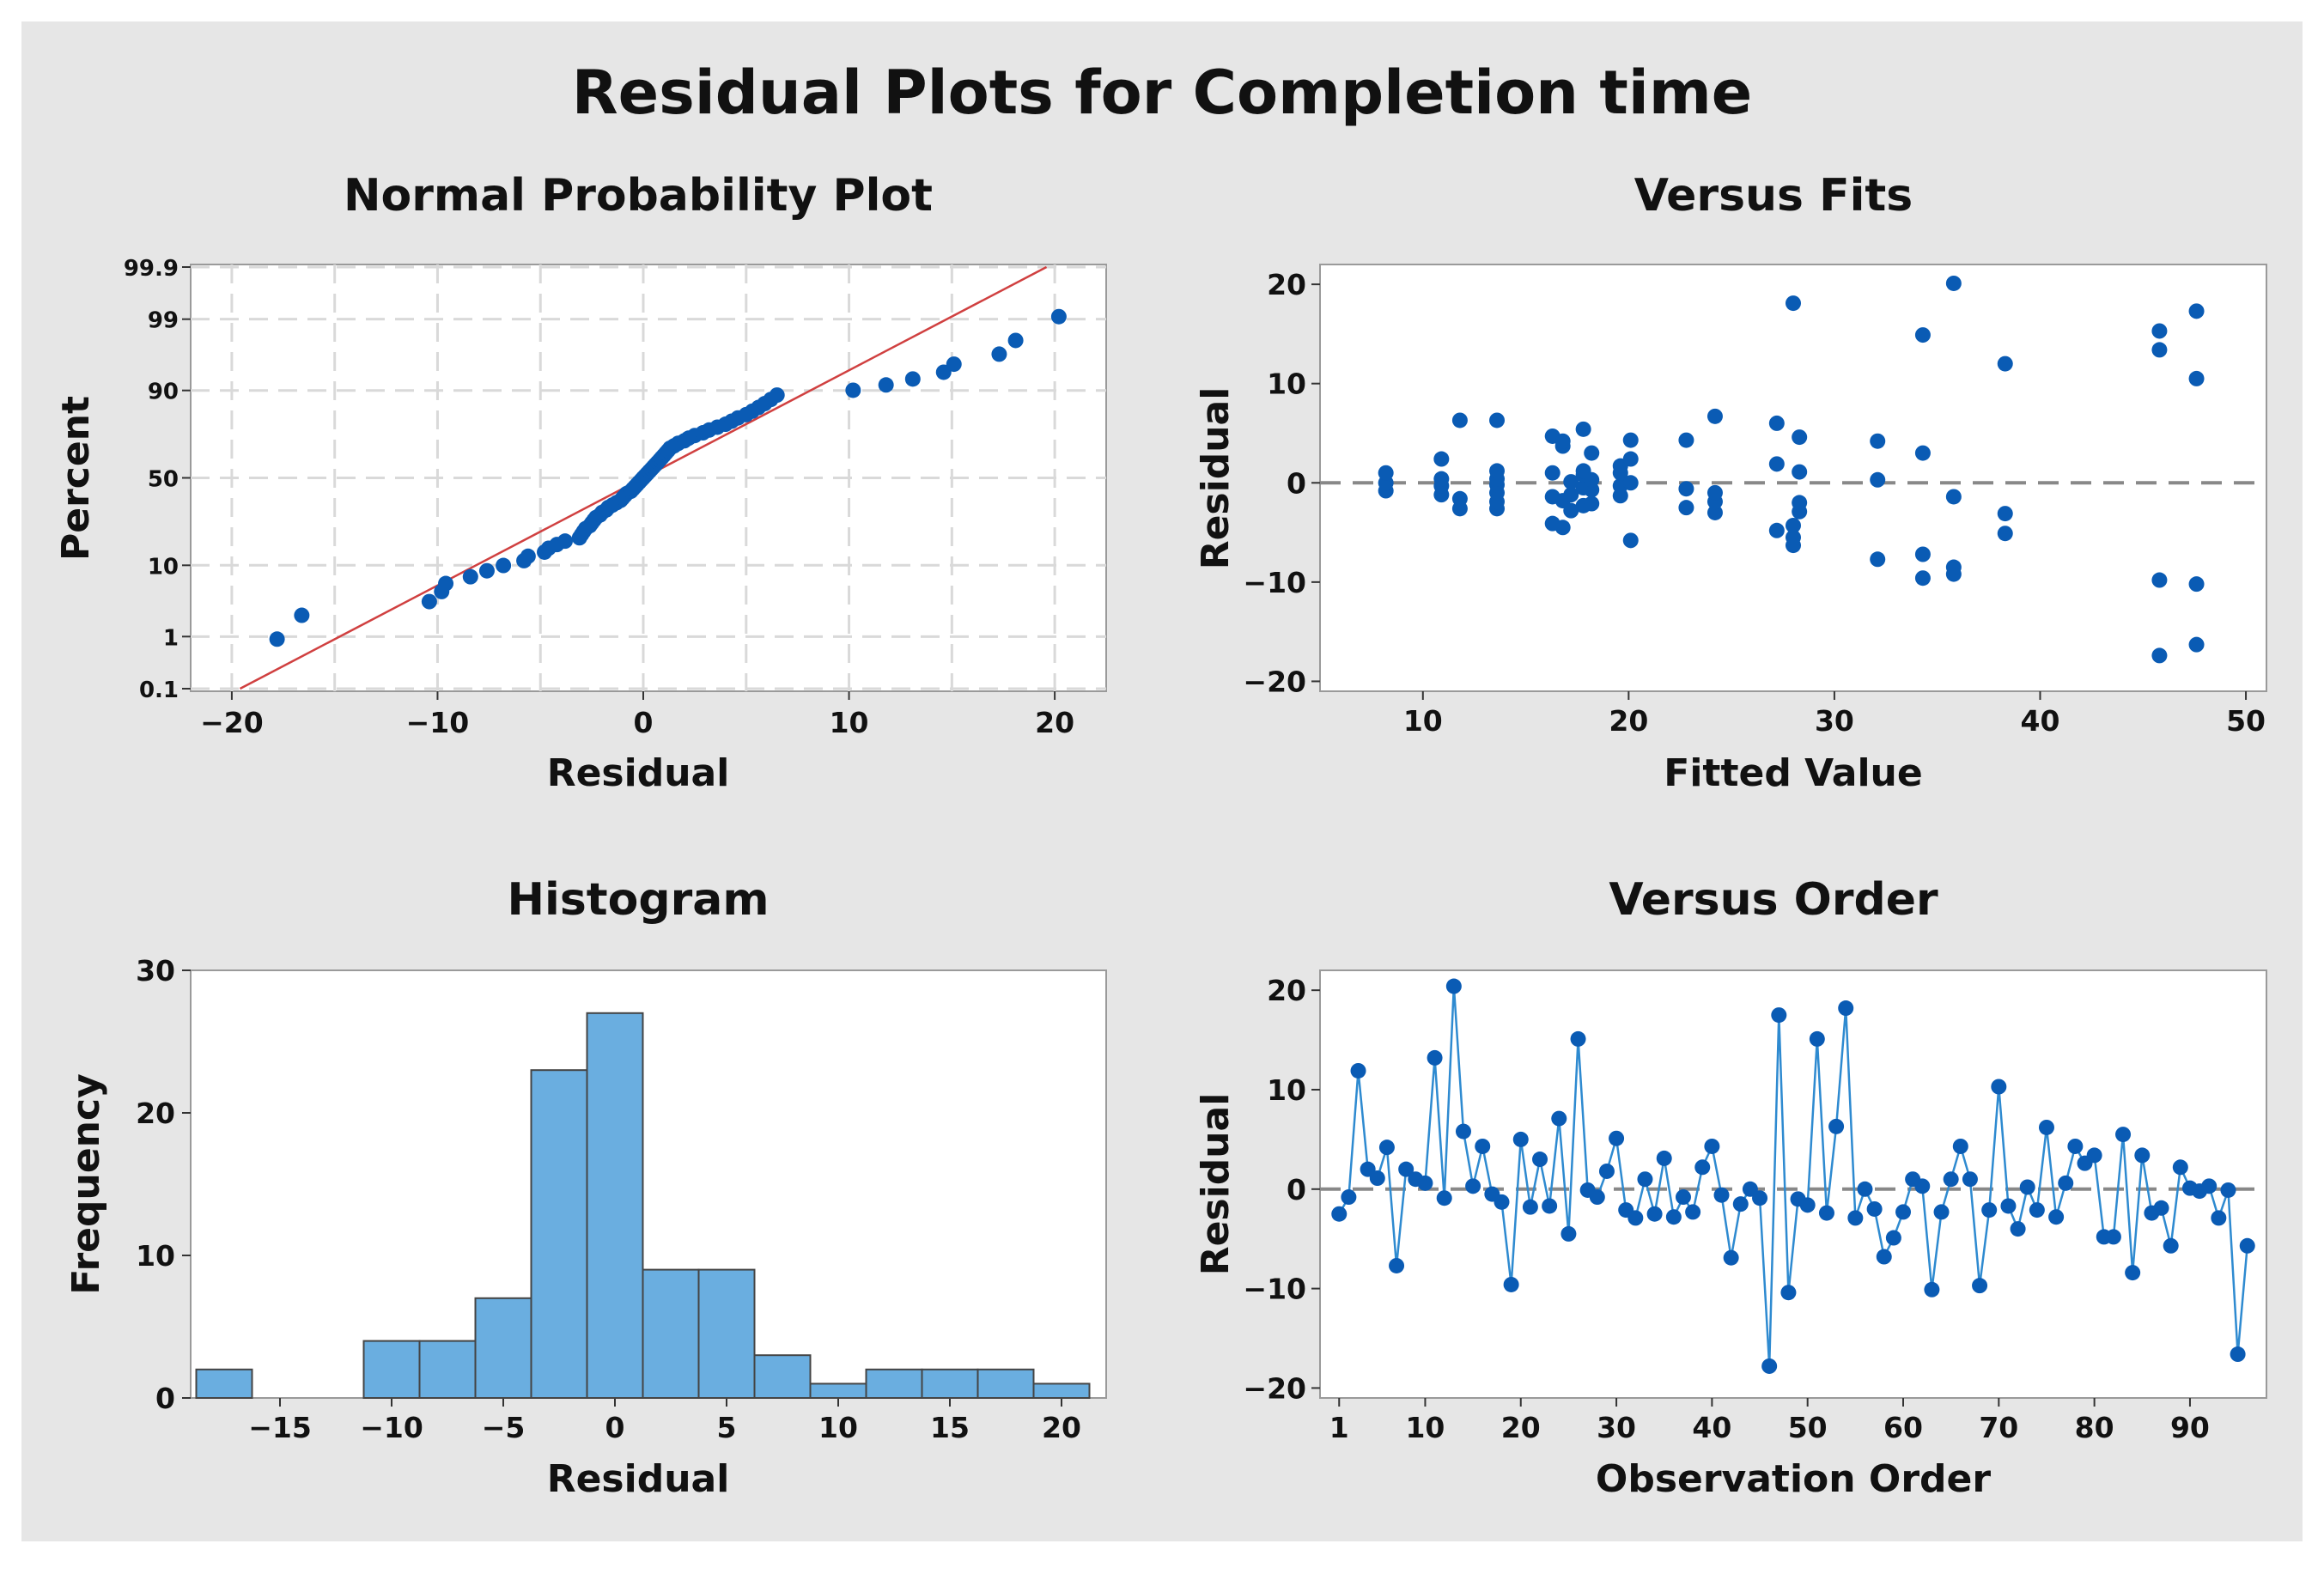 Image resolution: width=2324 pixels, height=1574 pixels. What do you see at coordinates (2094, 1427) in the screenshot?
I see `order-xtick-label: 80` at bounding box center [2094, 1427].